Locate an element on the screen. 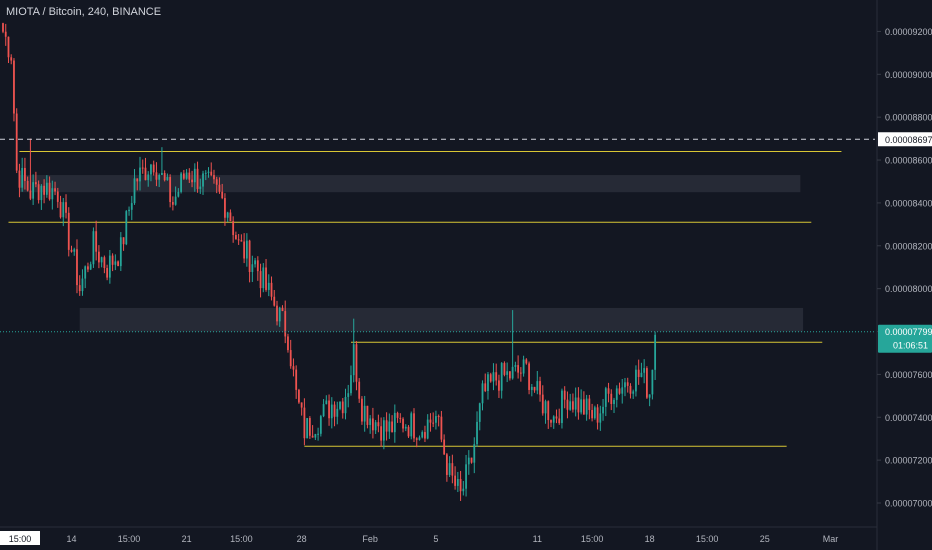 This screenshot has width=932, height=550. price-tick-label: 0.00007600 is located at coordinates (908, 375).